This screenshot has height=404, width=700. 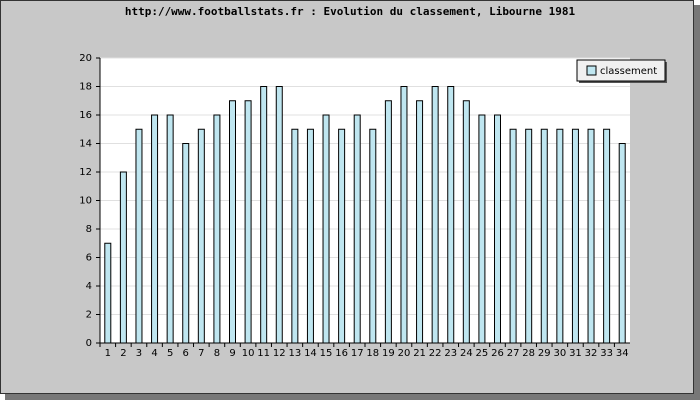 What do you see at coordinates (497, 353) in the screenshot?
I see `x-tick-label: 26` at bounding box center [497, 353].